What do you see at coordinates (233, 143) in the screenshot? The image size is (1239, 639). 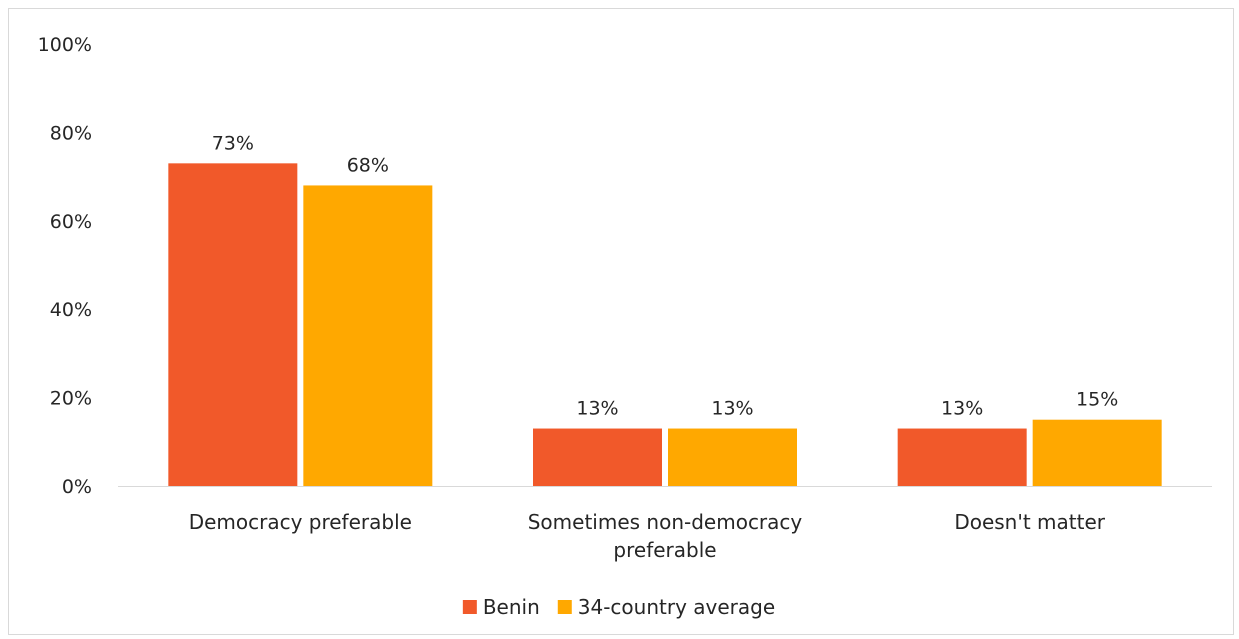 I see `data-label: 73%` at bounding box center [233, 143].